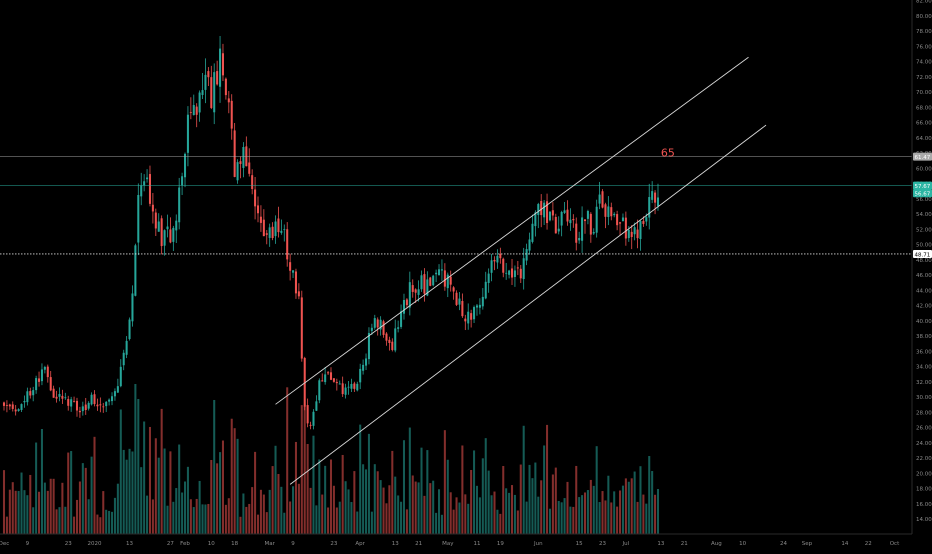  I want to click on price-tick-label: 48.00, so click(924, 261).